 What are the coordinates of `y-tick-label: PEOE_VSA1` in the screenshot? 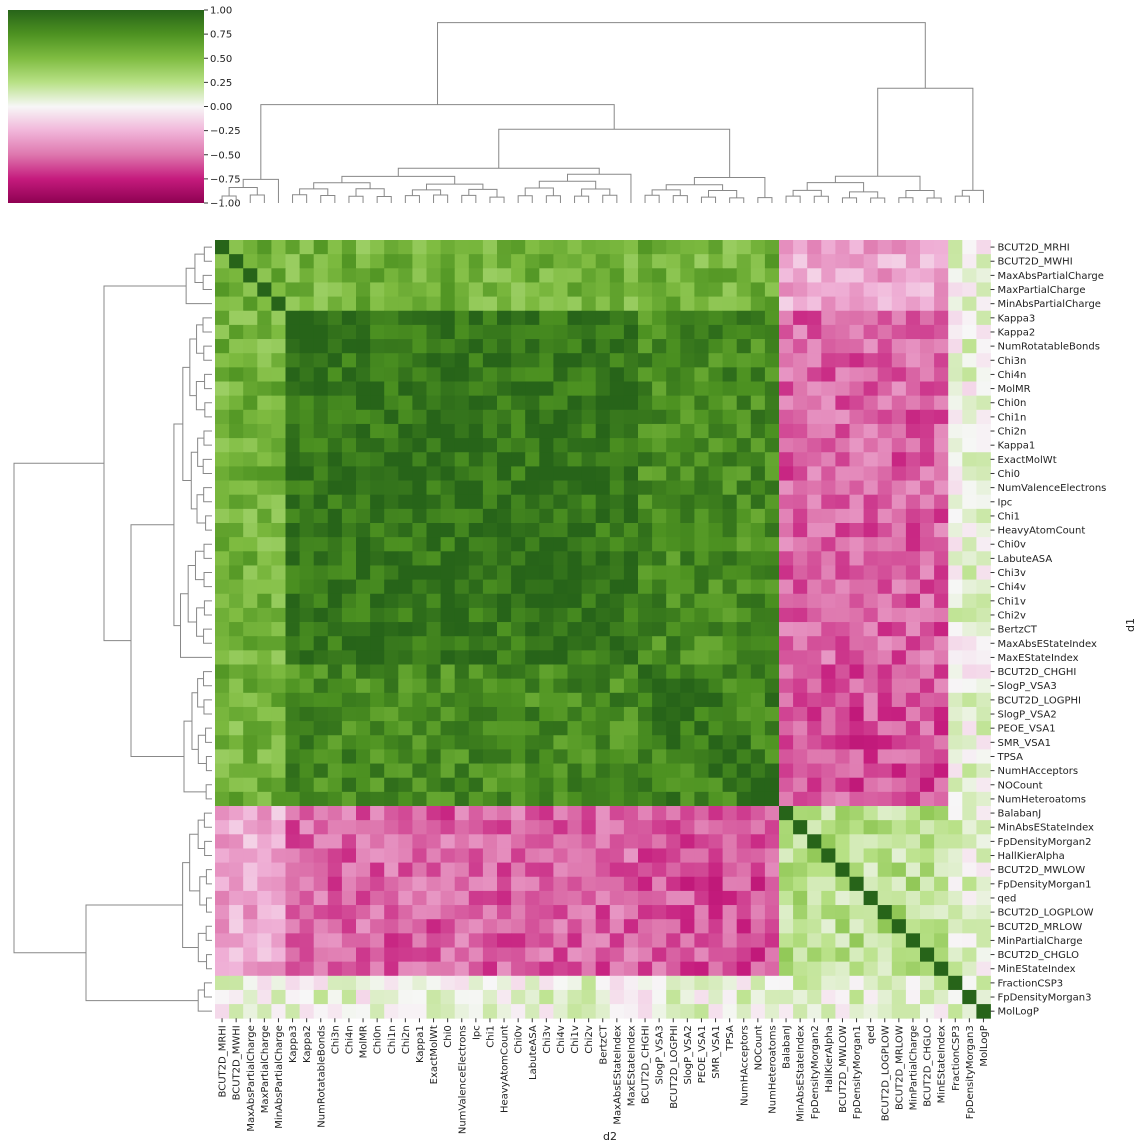 It's located at (1027, 729).